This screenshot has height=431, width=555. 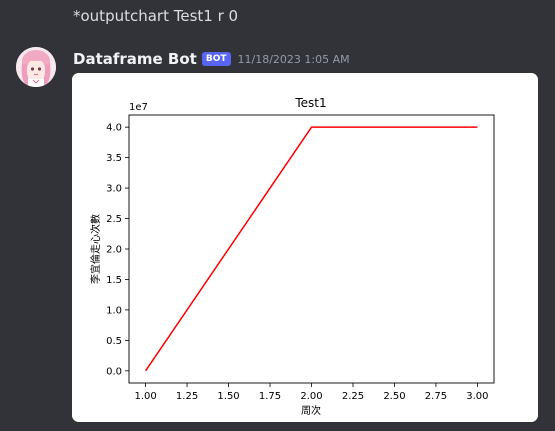 I want to click on y-tick-label: 3.0, so click(x=114, y=189).